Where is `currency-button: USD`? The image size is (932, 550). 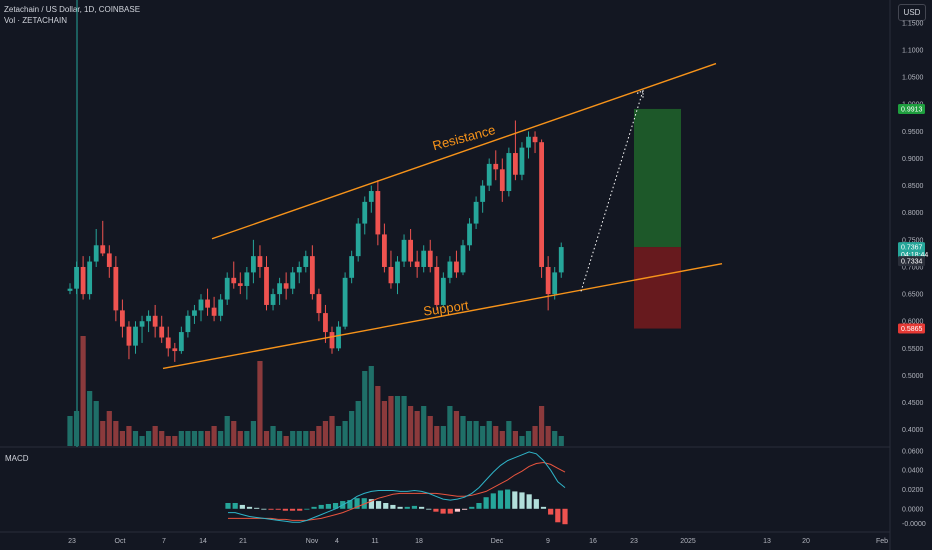 currency-button: USD is located at coordinates (912, 12).